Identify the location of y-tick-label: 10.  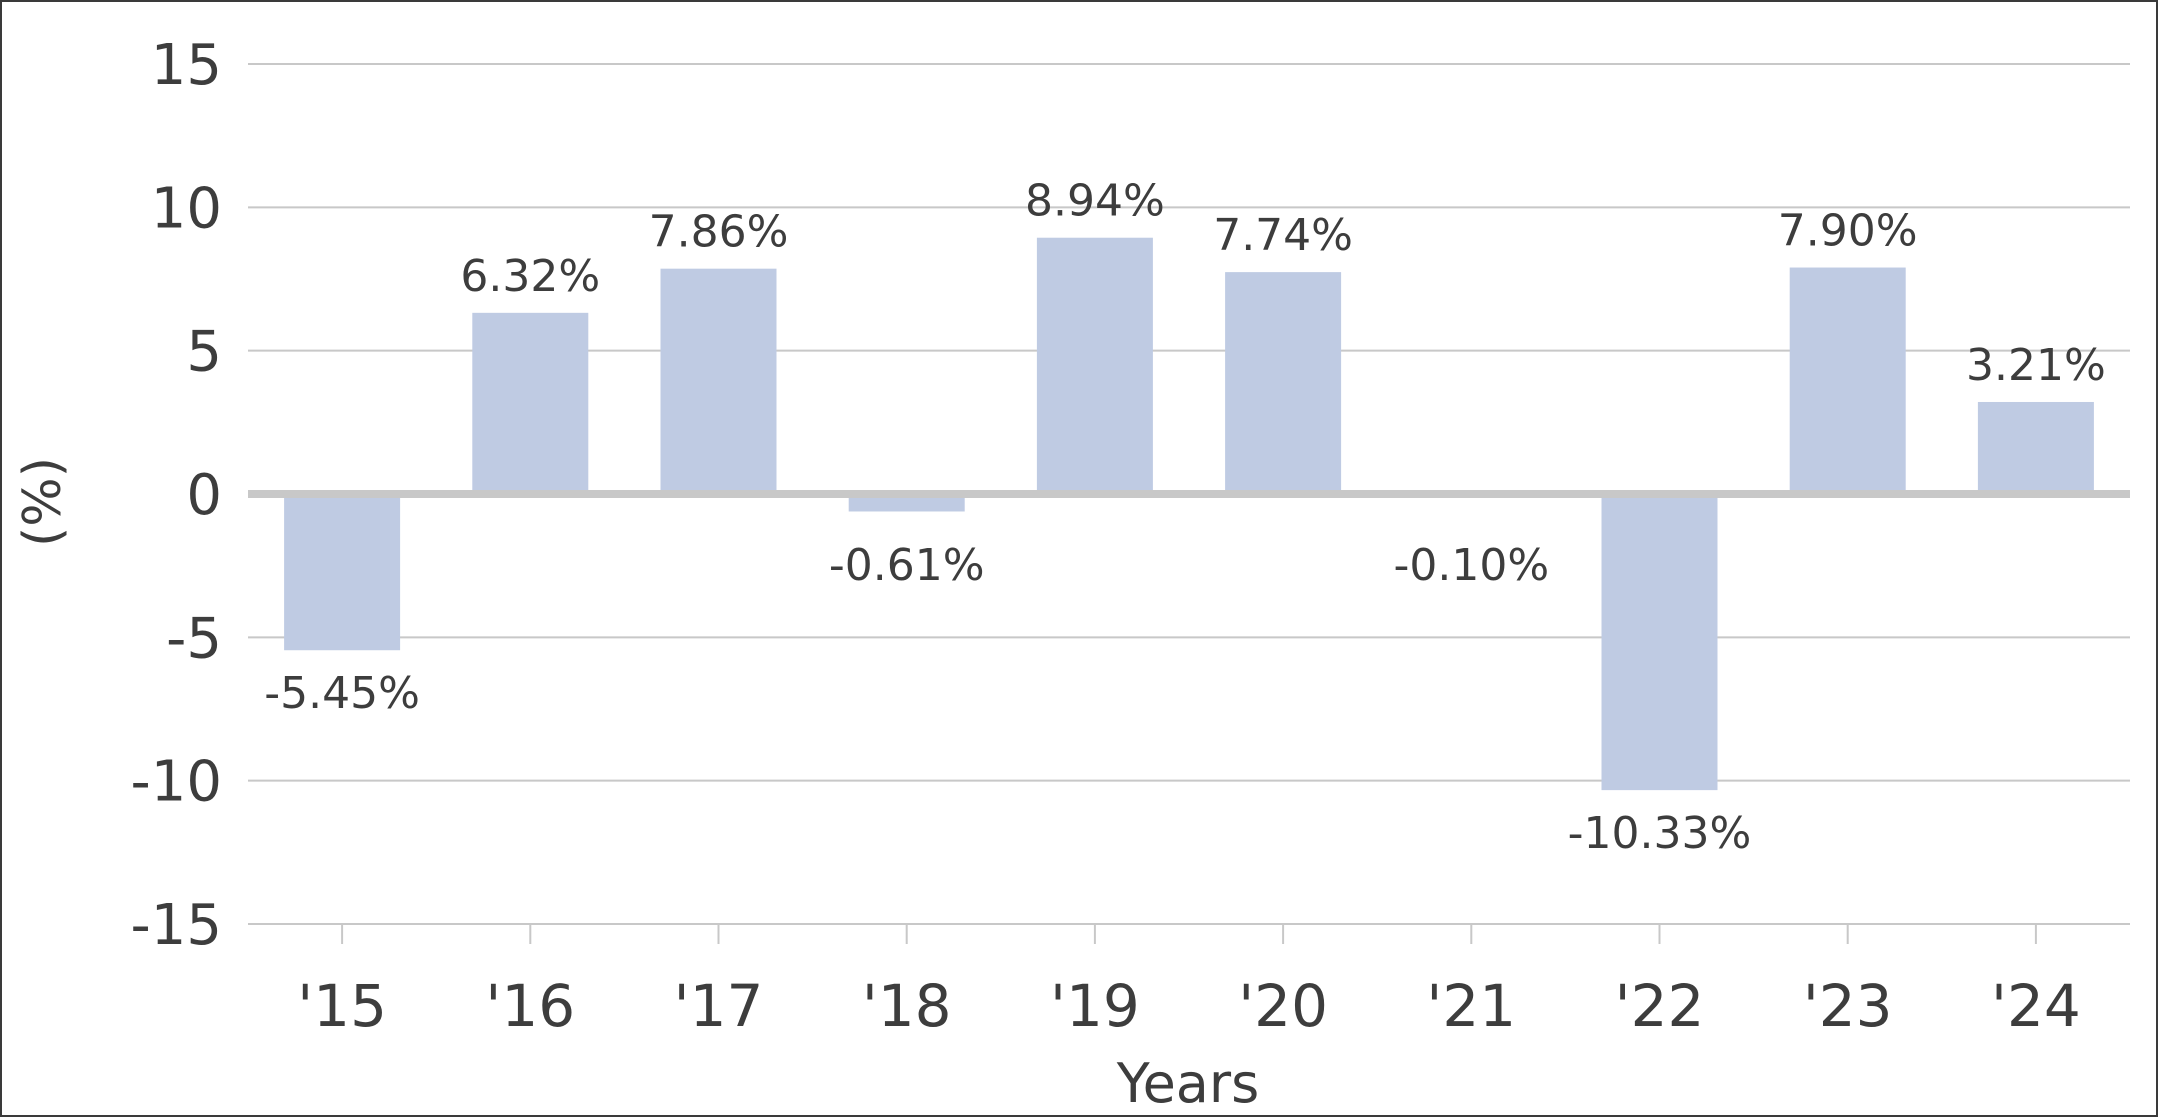
(186, 208).